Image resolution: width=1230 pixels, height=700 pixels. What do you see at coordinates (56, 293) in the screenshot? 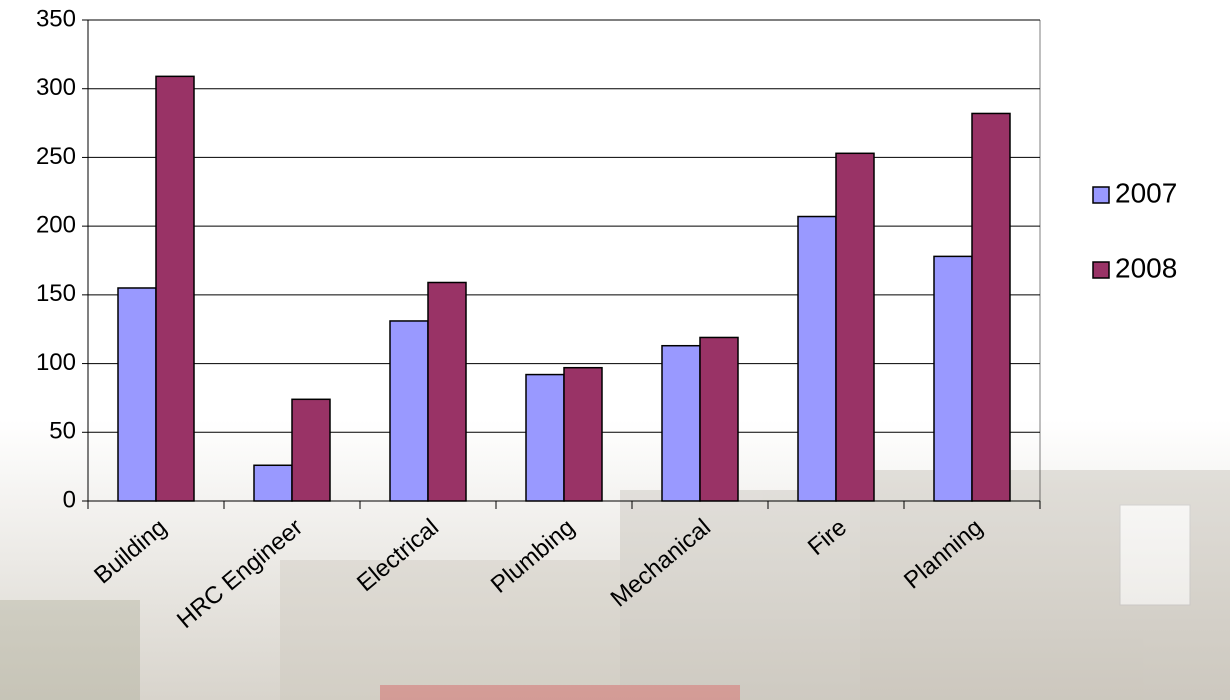
I see `y-tick-label: 150` at bounding box center [56, 293].